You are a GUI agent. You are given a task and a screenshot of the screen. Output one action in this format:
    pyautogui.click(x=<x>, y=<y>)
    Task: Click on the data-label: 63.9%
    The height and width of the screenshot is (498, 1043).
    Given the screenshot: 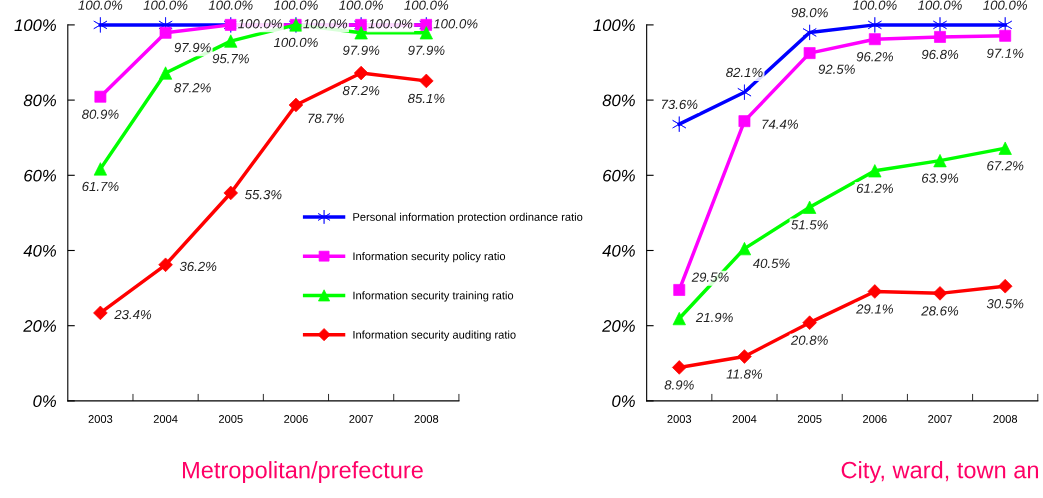 What is the action you would take?
    pyautogui.click(x=940, y=178)
    